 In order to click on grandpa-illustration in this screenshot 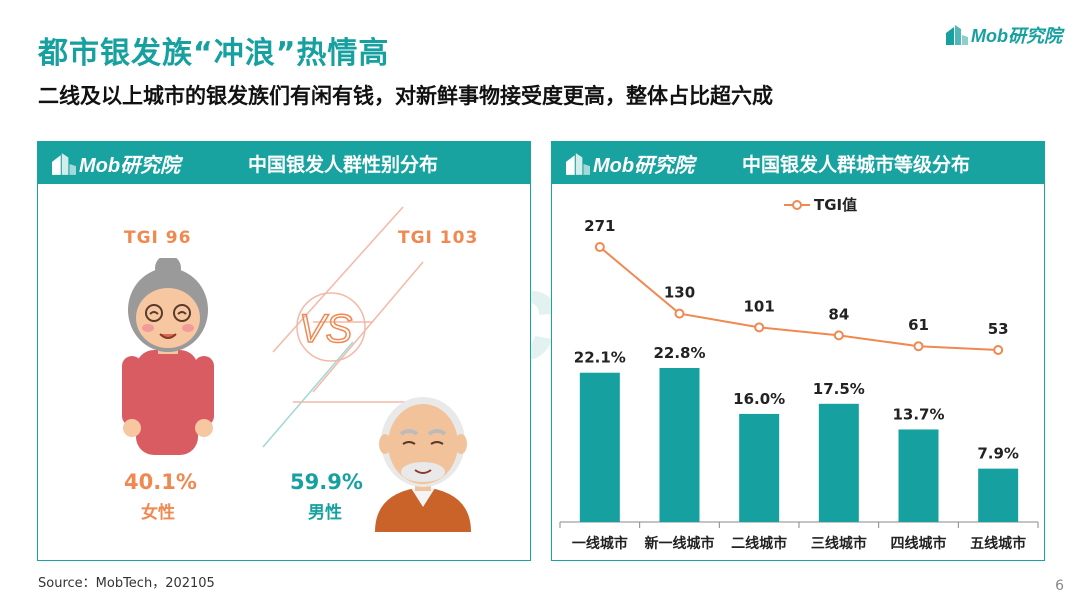, I will do `click(423, 464)`.